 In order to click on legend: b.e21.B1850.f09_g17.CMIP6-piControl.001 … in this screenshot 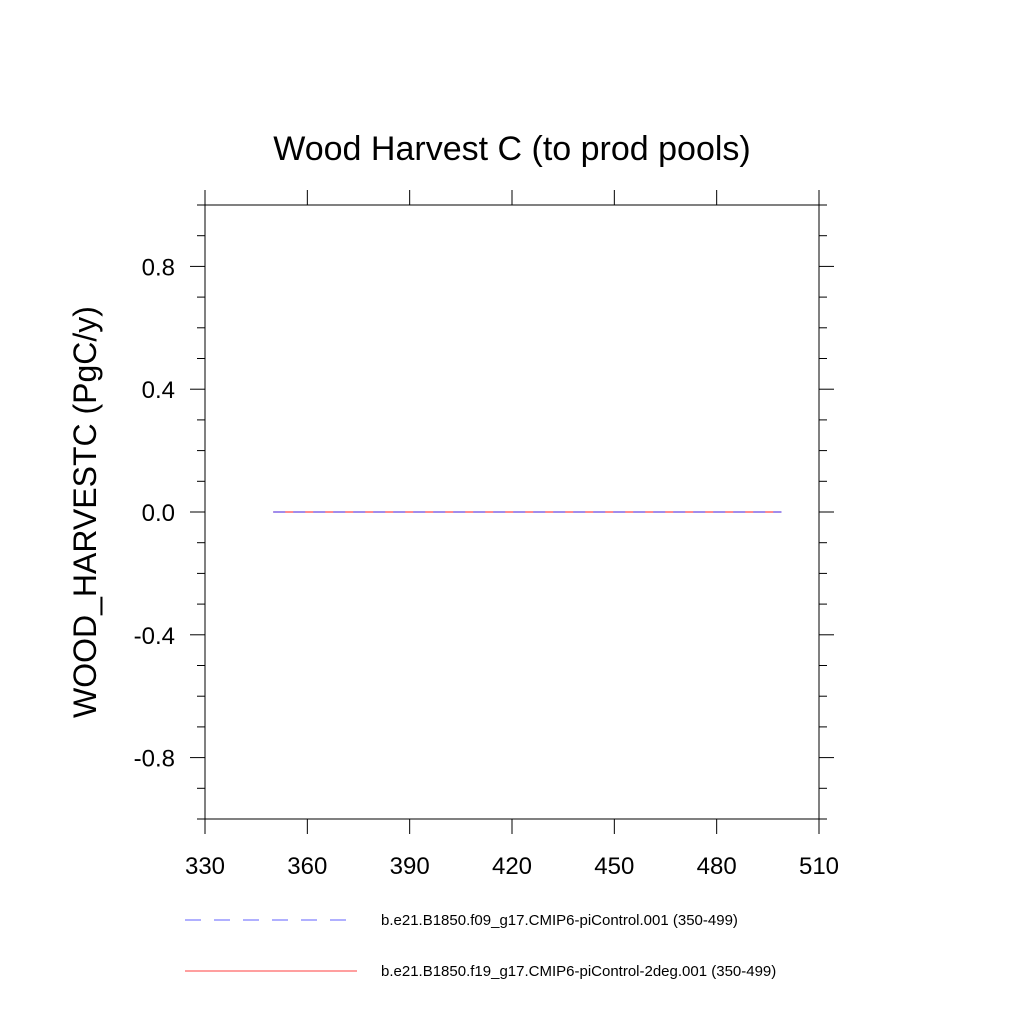, I will do `click(480, 946)`.